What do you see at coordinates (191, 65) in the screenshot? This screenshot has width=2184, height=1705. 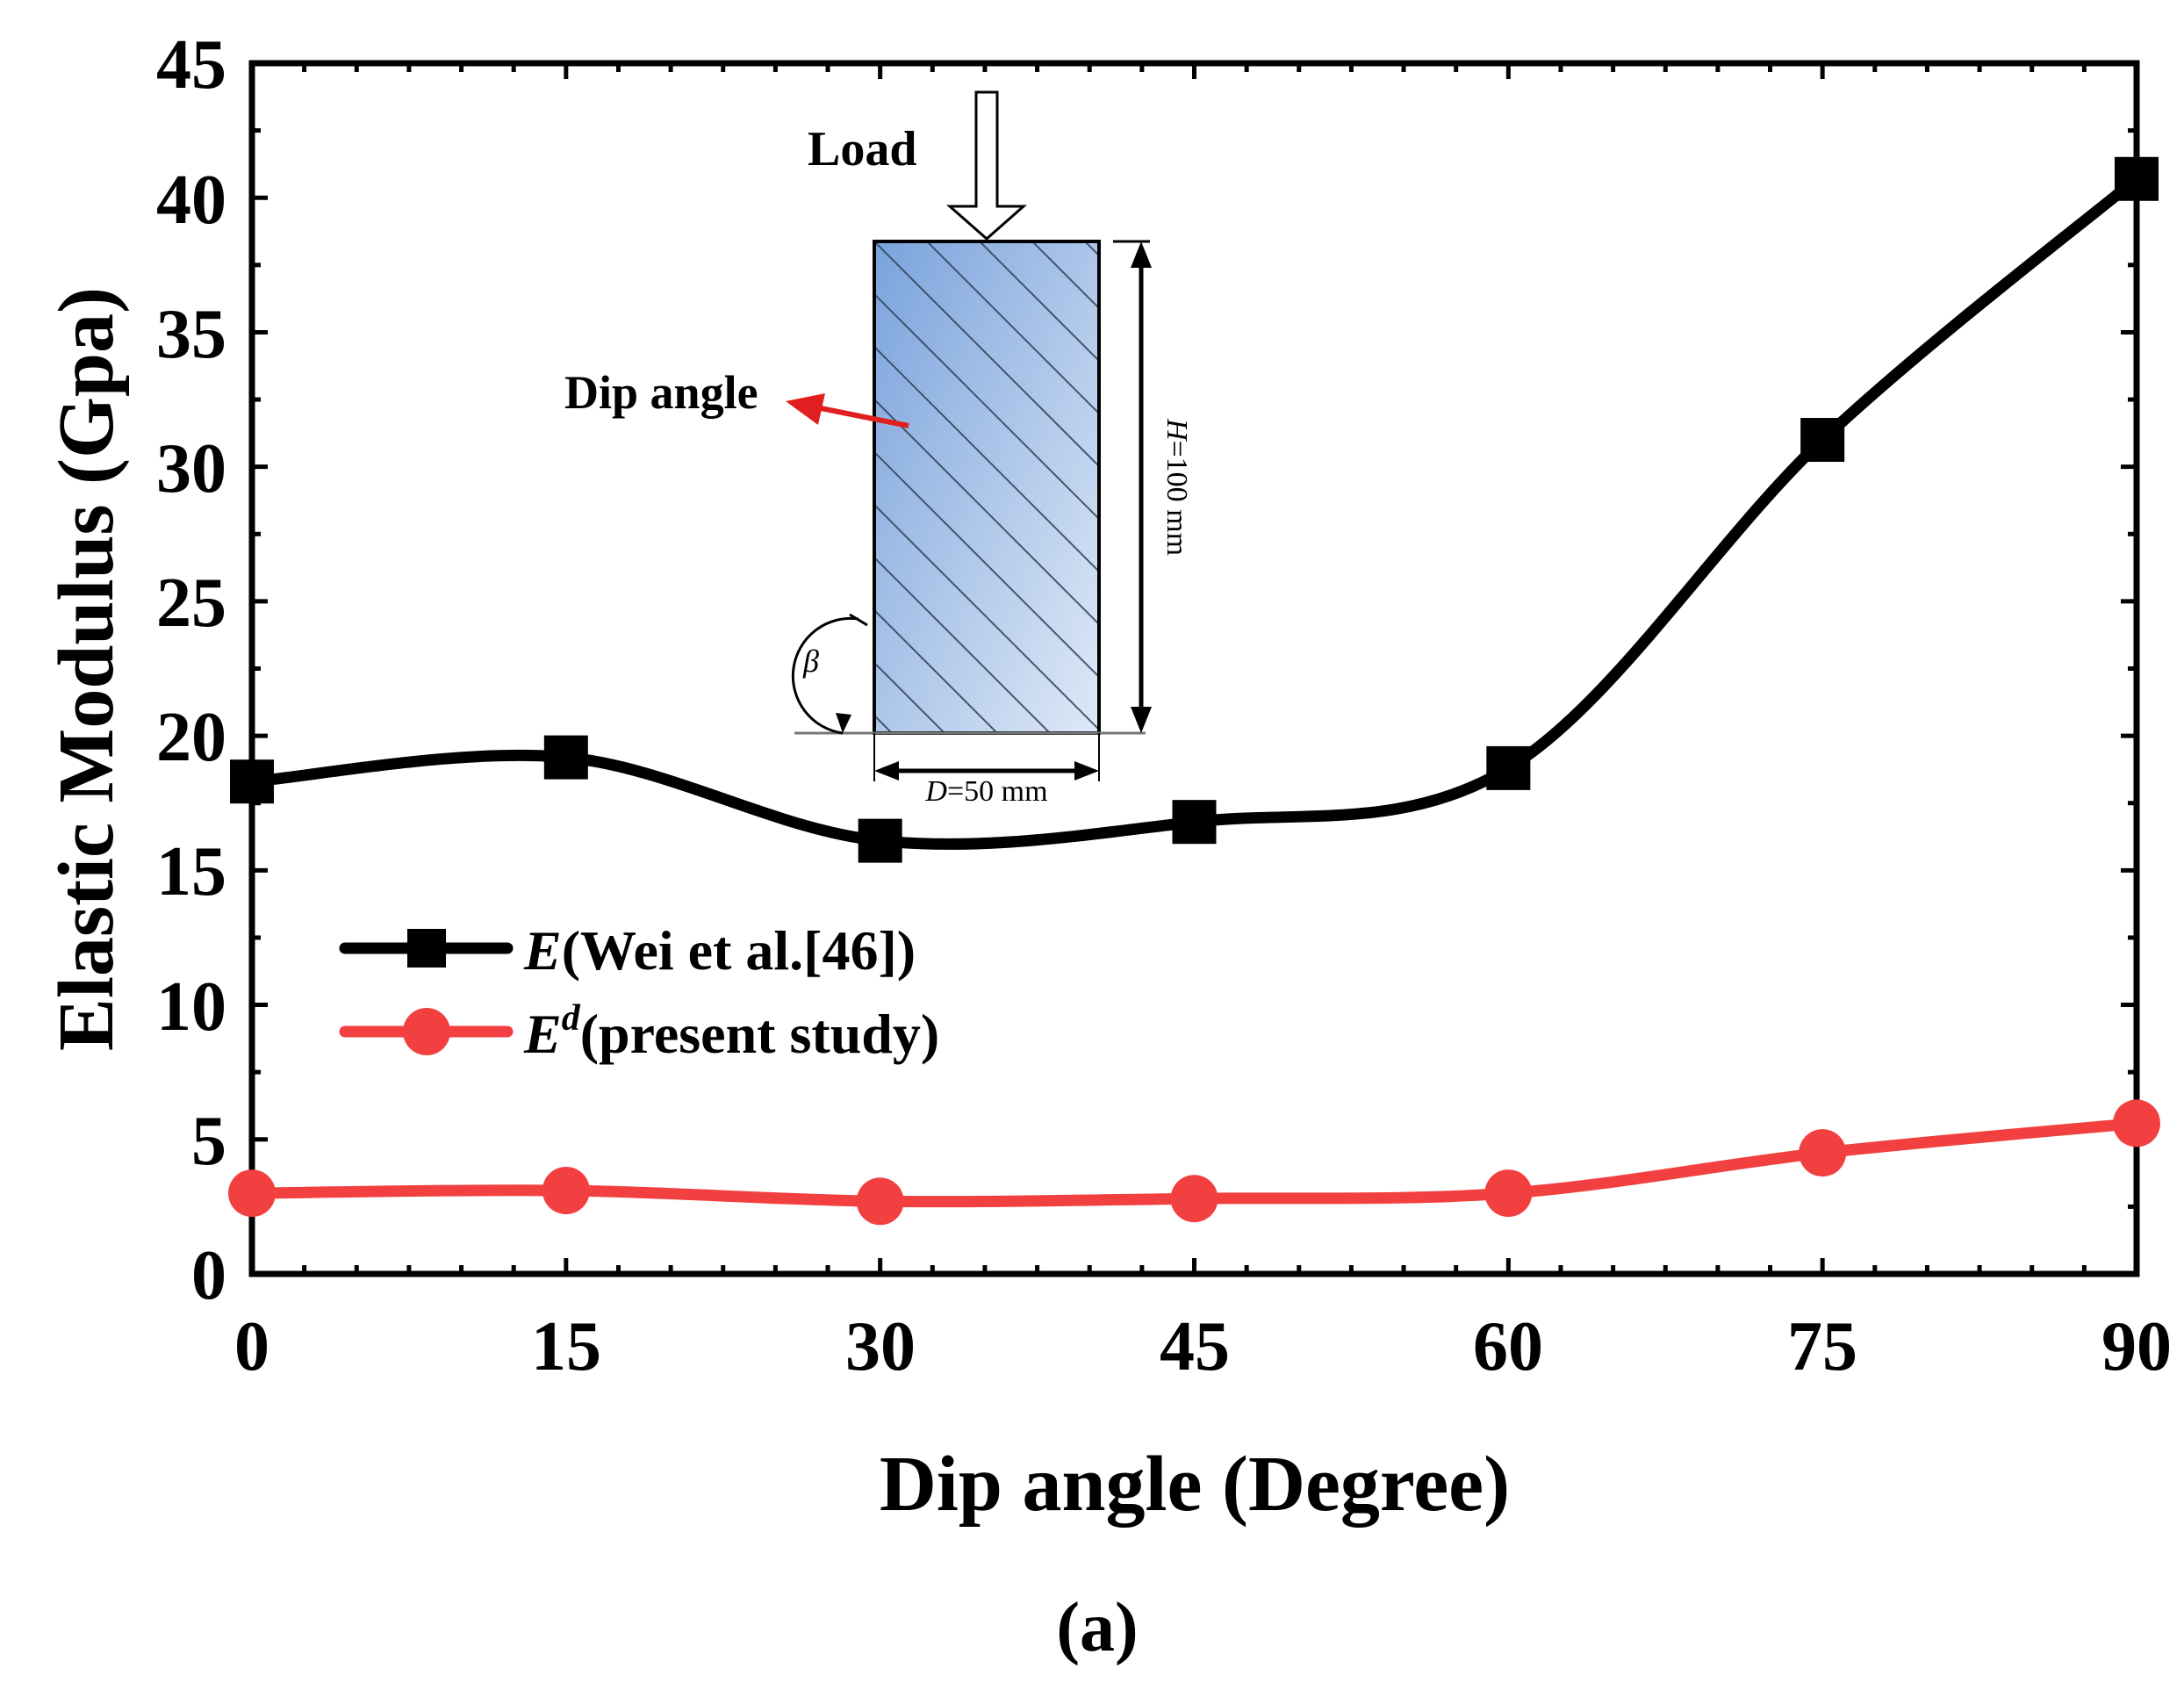 I see `y-tick-label-45: 45` at bounding box center [191, 65].